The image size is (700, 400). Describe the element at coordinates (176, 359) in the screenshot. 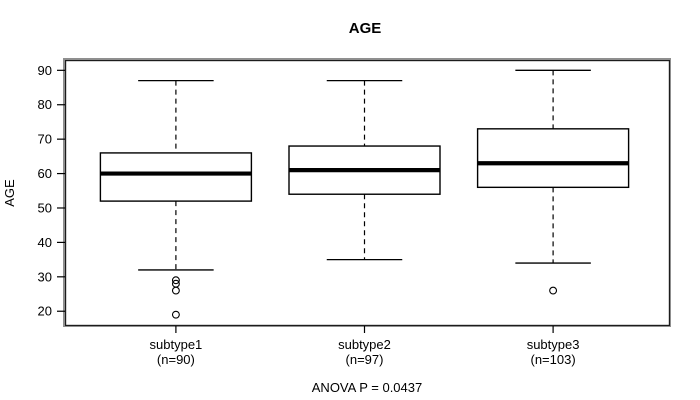

I see `x-category-sublabel: (n=90)` at that location.